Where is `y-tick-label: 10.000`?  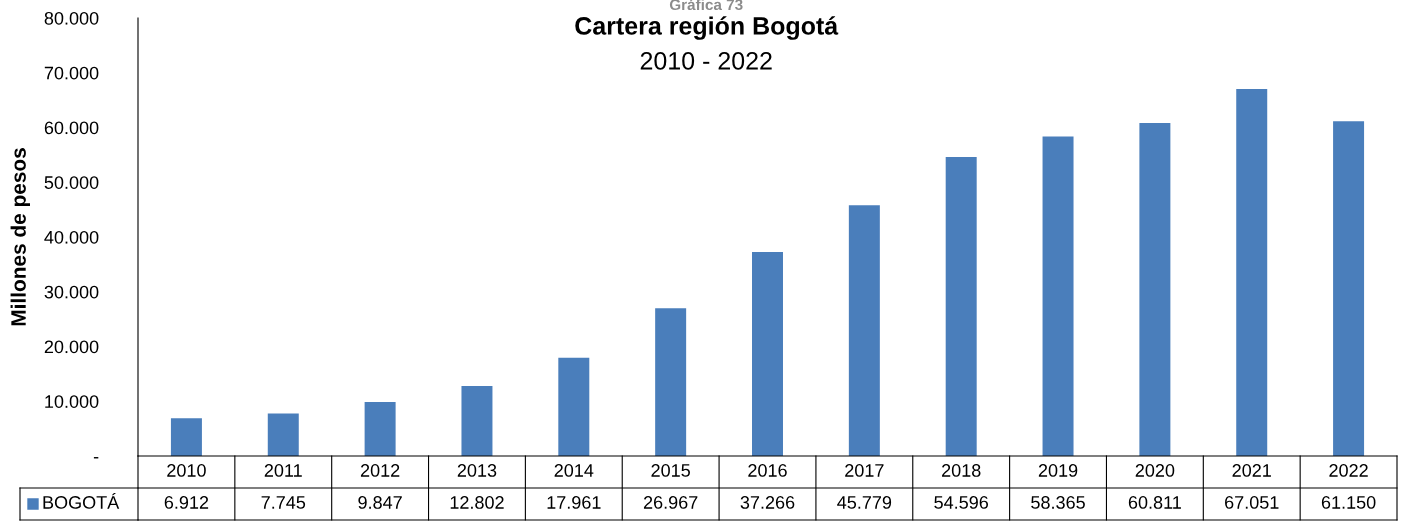 y-tick-label: 10.000 is located at coordinates (72, 401).